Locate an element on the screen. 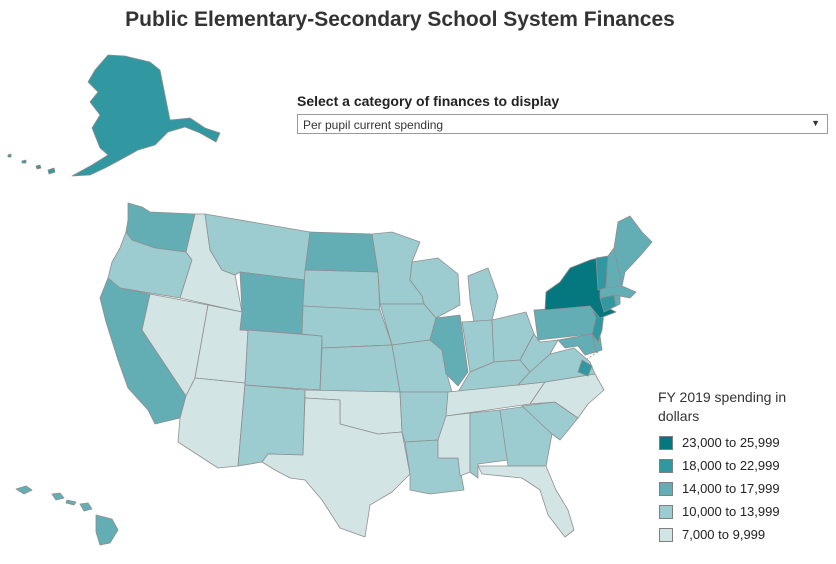  state-florida is located at coordinates (526, 501).